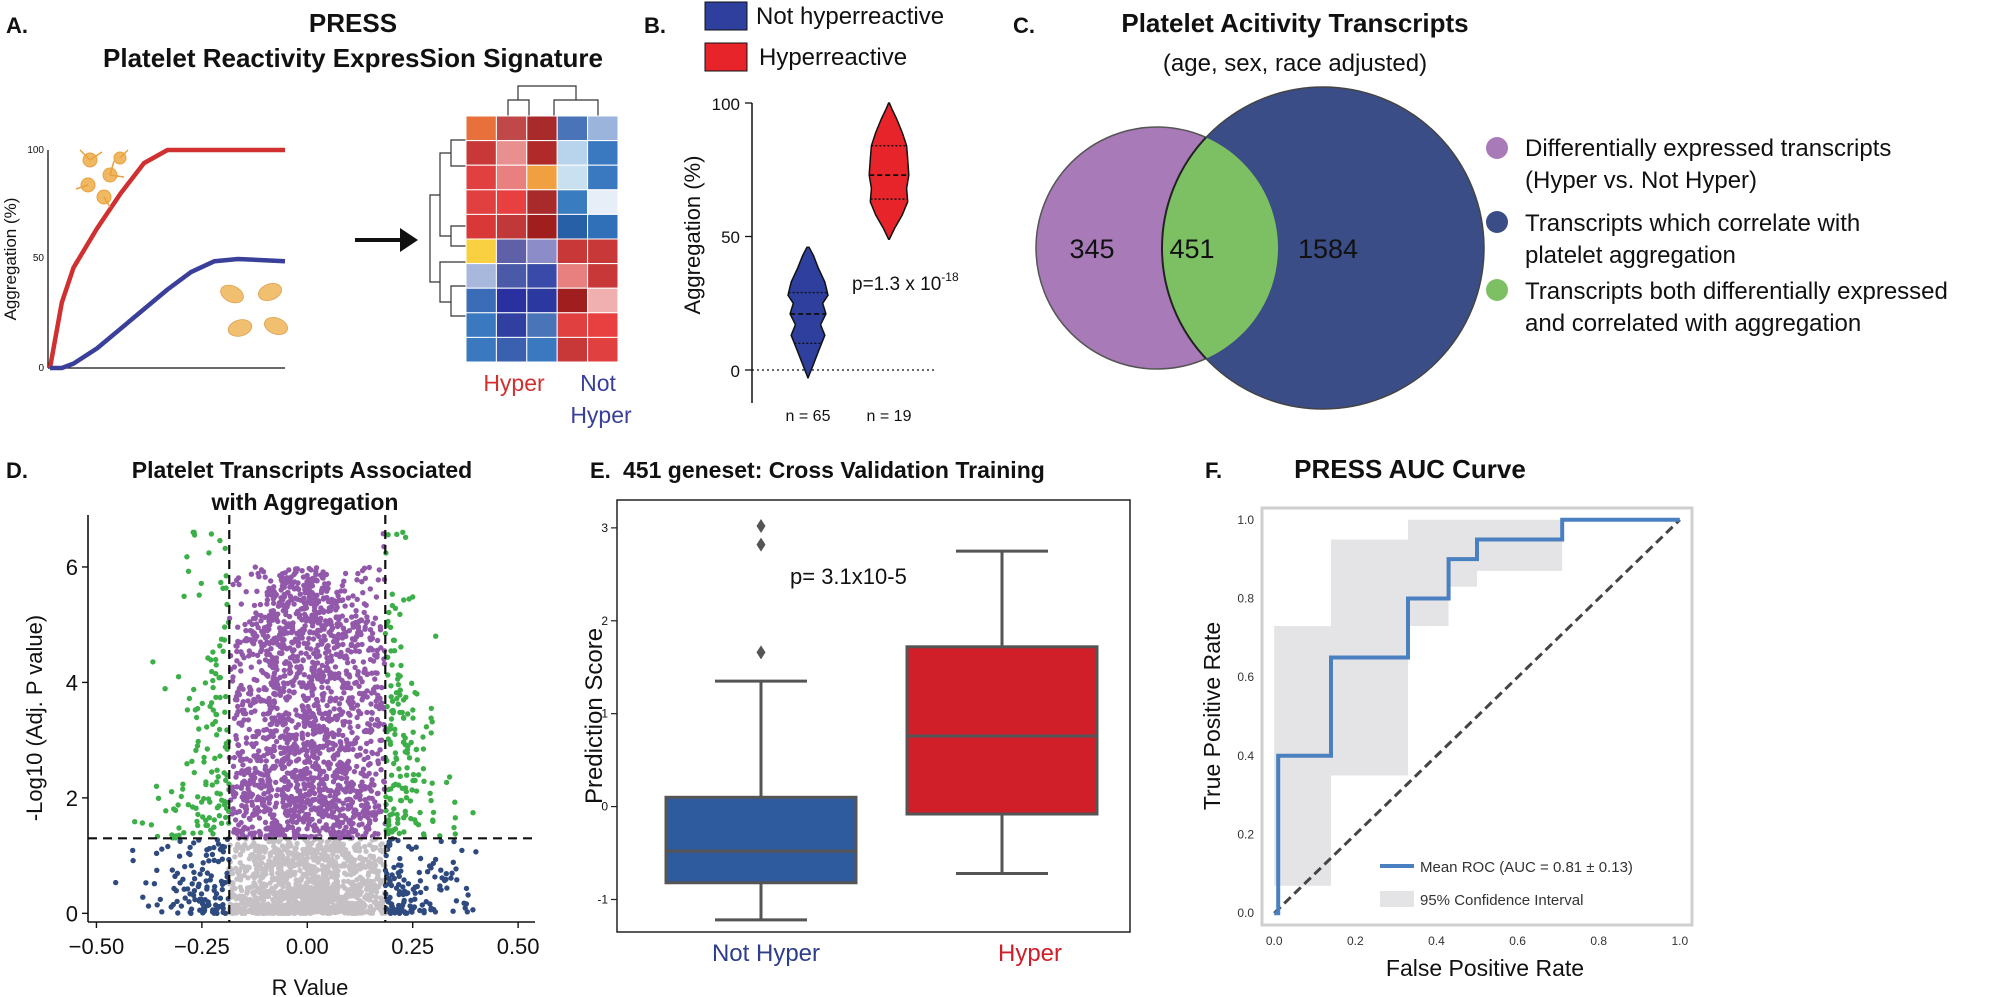  Describe the element at coordinates (655, 25) in the screenshot. I see `panel-b-letter: B.` at that location.